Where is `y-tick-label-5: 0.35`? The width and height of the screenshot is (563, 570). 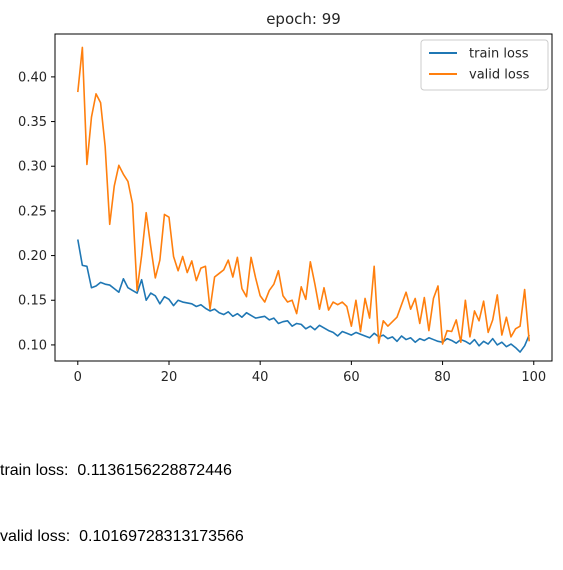
y-tick-label-5: 0.35 is located at coordinates (32, 122).